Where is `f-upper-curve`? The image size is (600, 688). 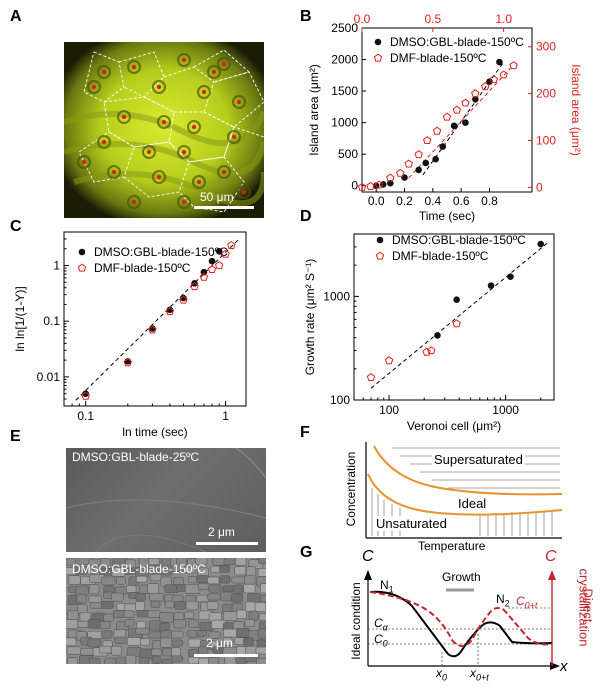
f-upper-curve is located at coordinates (468, 470).